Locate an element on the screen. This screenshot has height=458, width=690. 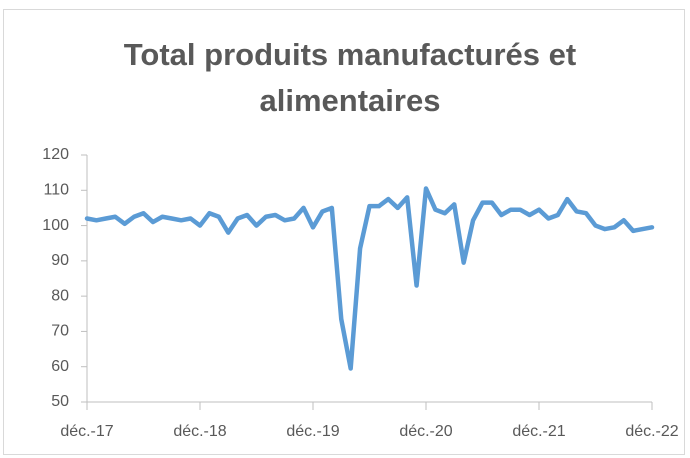
y-tick-label: 110 is located at coordinates (56, 190).